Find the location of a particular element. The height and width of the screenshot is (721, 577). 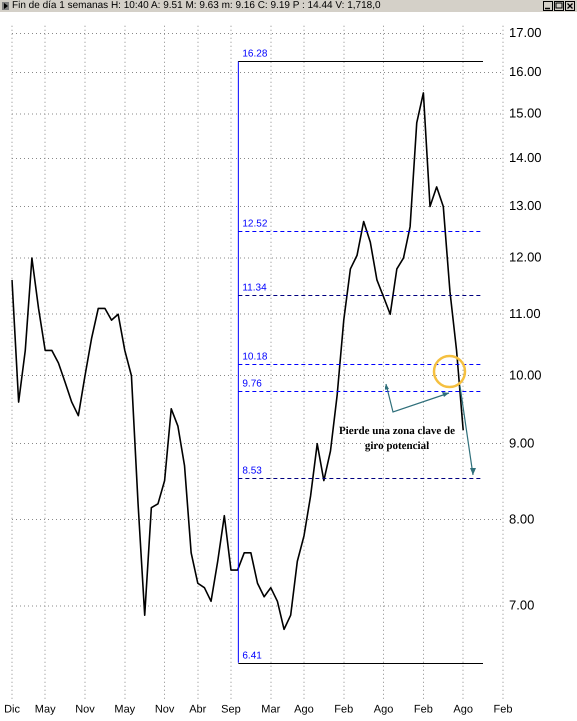

ref-line-label: 9.76 is located at coordinates (252, 384).